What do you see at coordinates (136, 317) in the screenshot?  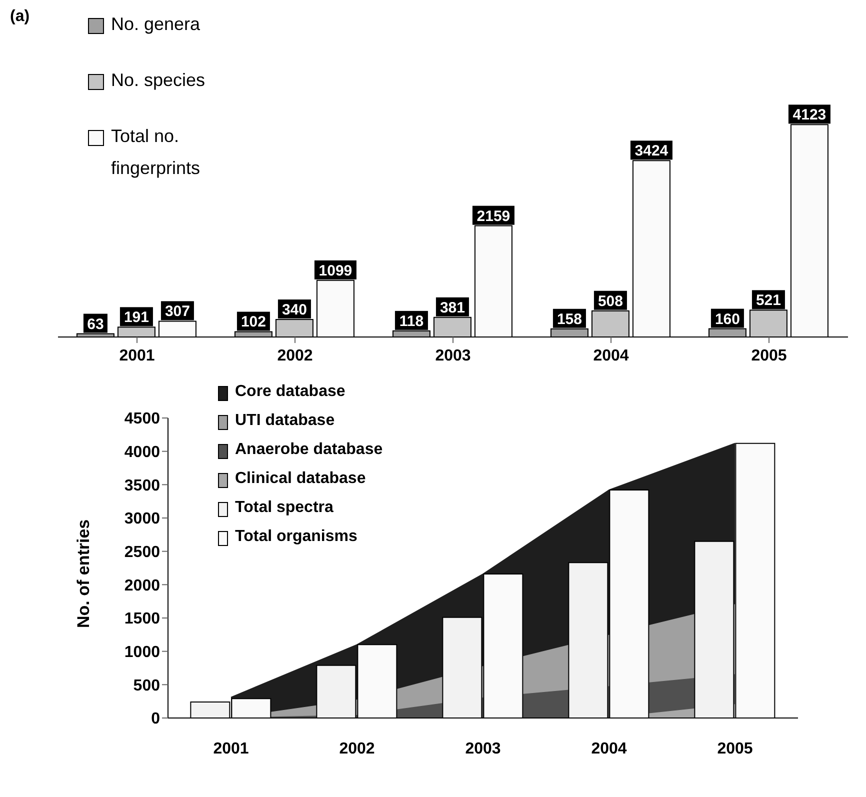 I see `data-label: 191` at bounding box center [136, 317].